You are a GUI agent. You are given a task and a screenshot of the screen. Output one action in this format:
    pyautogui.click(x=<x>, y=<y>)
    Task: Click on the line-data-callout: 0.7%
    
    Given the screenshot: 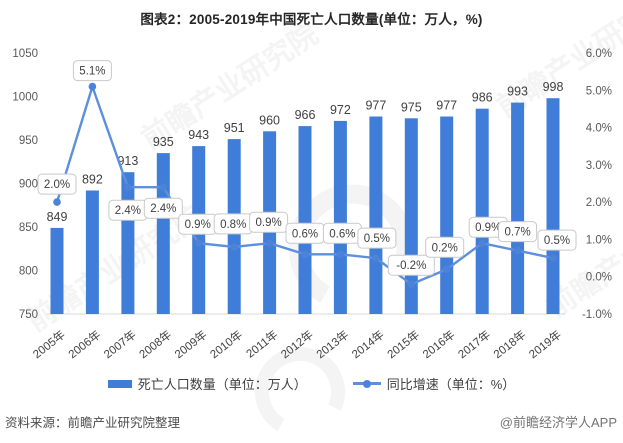 What is the action you would take?
    pyautogui.click(x=518, y=232)
    